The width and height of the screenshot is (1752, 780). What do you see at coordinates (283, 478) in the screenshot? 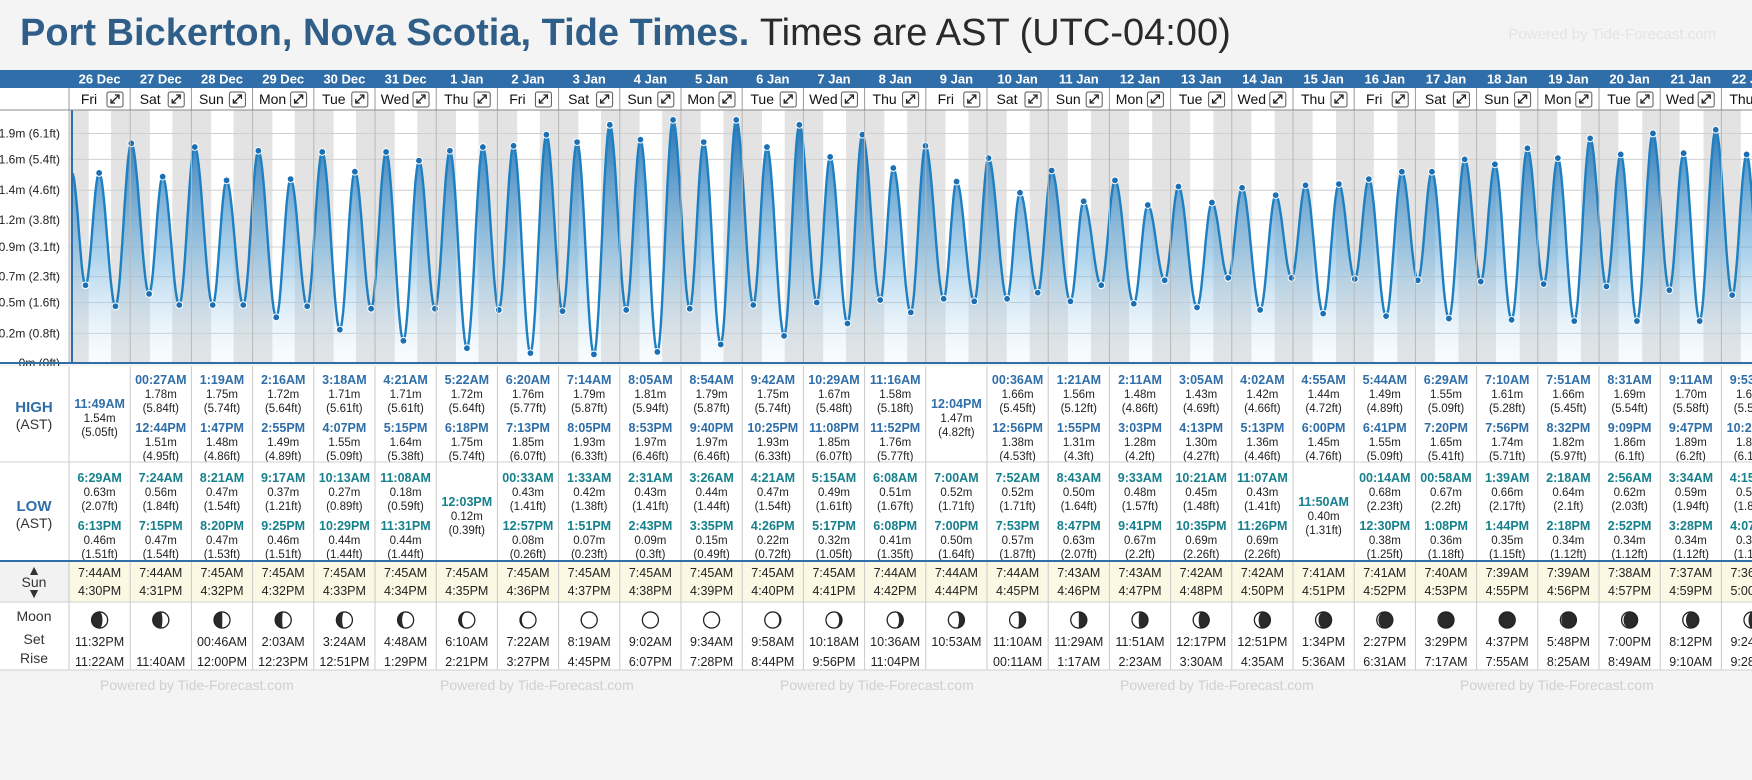
I see `low-tide-time: 9:17AM` at bounding box center [283, 478].